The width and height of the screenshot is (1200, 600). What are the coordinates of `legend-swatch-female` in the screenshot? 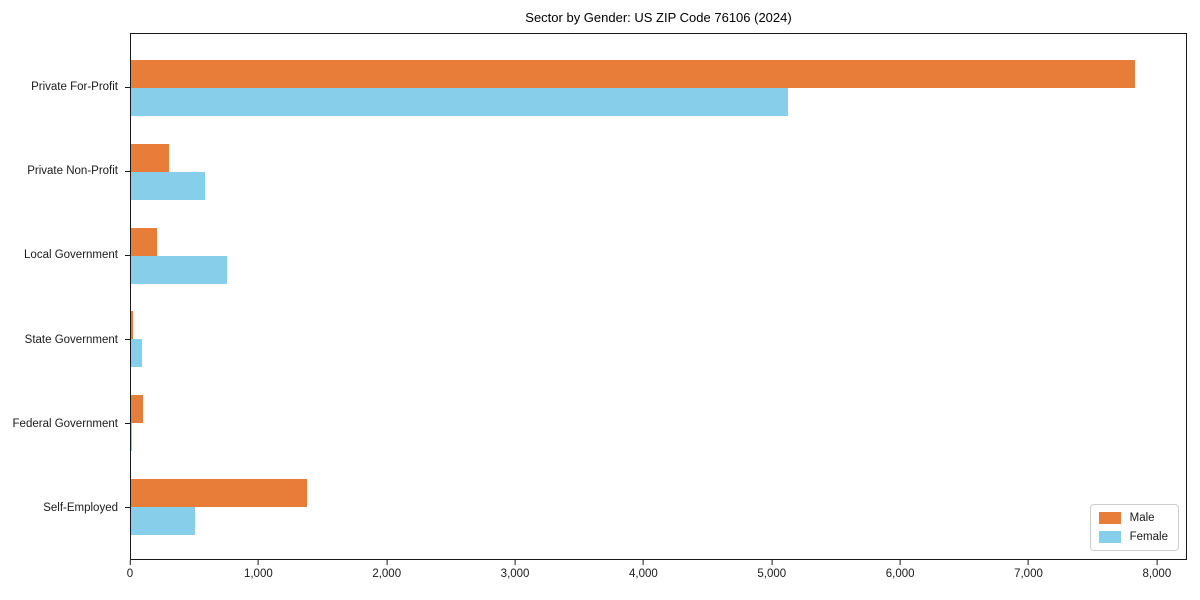 It's located at (1109, 537).